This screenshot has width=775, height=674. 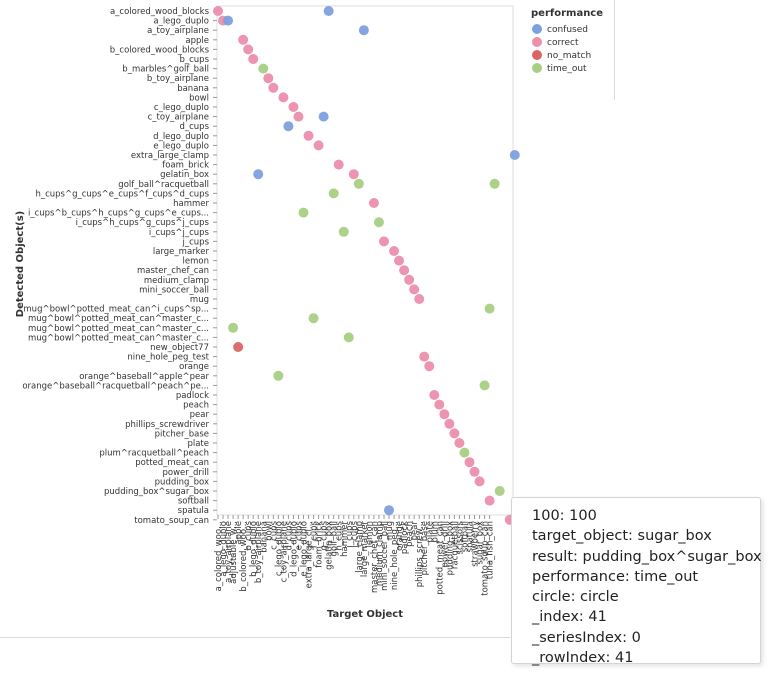 I want to click on x-tick-label: power_drill, so click(x=445, y=544).